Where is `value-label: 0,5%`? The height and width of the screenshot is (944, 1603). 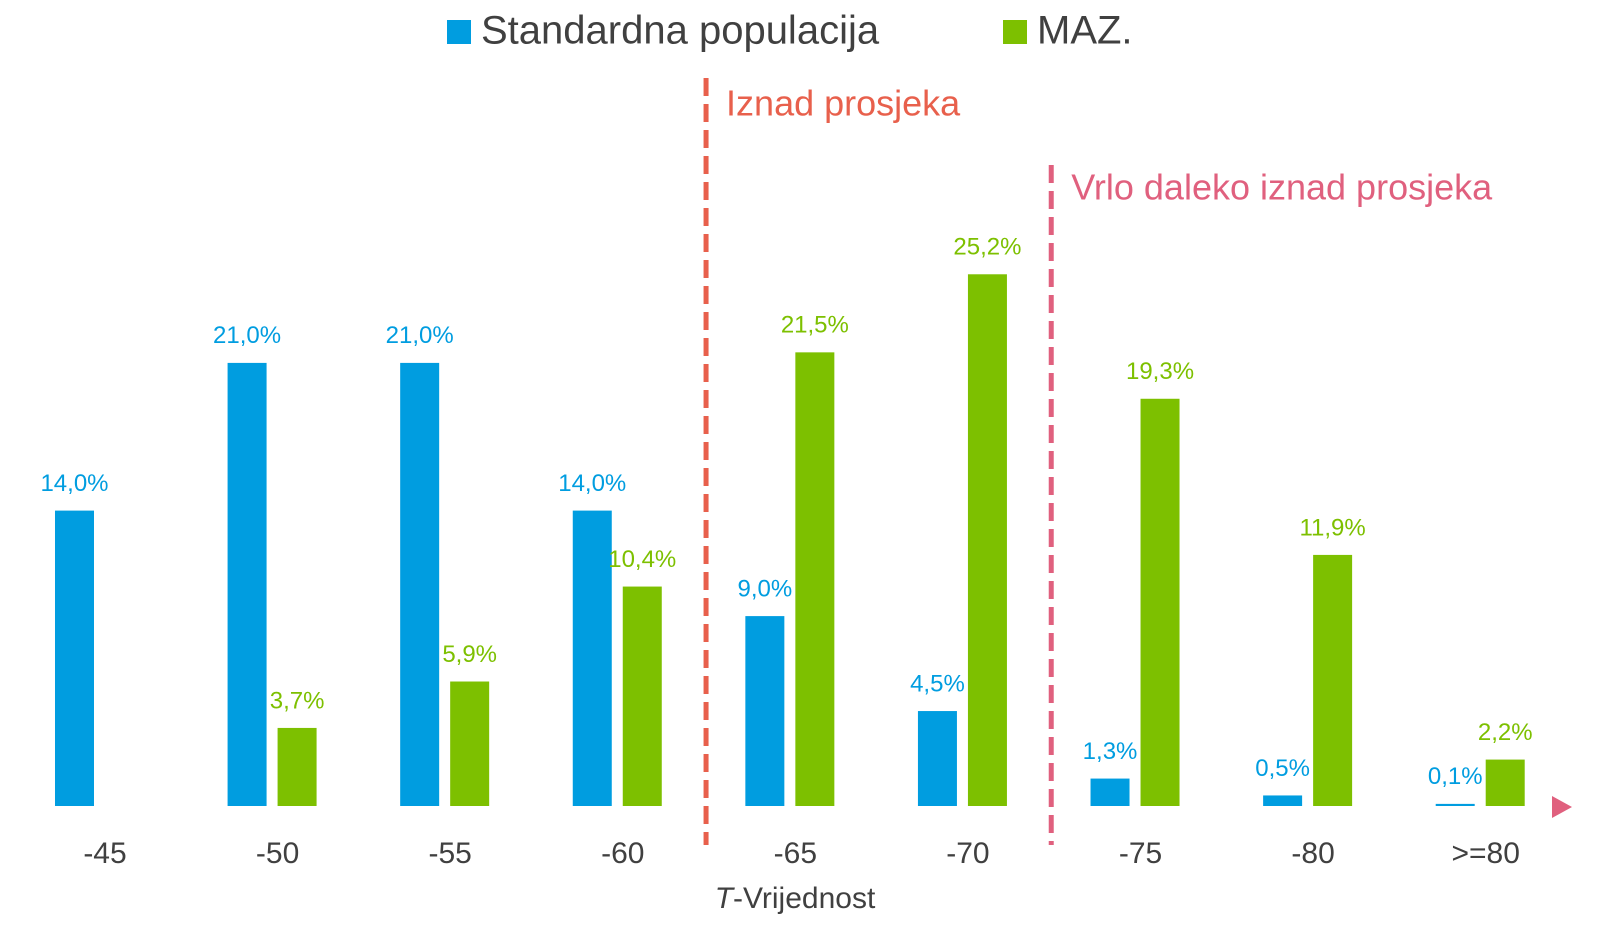 value-label: 0,5% is located at coordinates (1282, 768).